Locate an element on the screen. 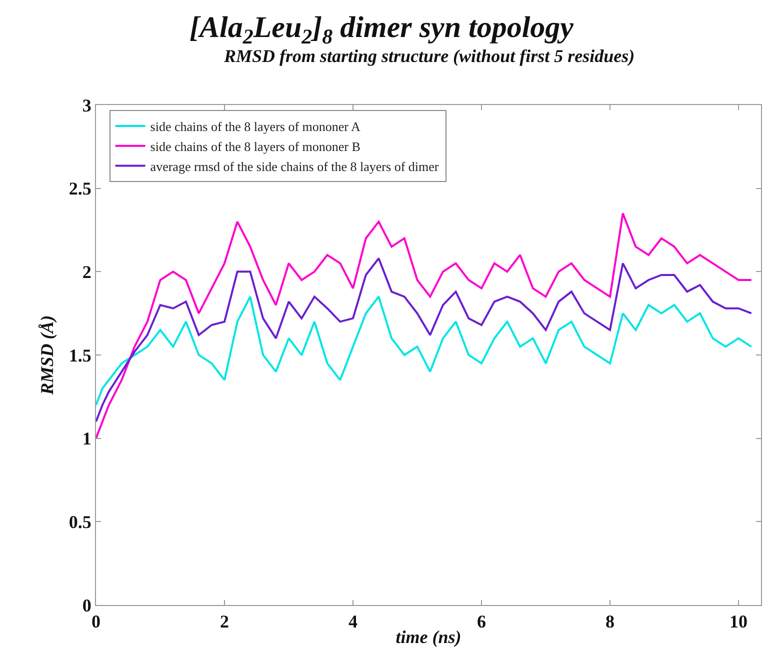 The width and height of the screenshot is (763, 647). y-tick-label: 2 is located at coordinates (87, 272).